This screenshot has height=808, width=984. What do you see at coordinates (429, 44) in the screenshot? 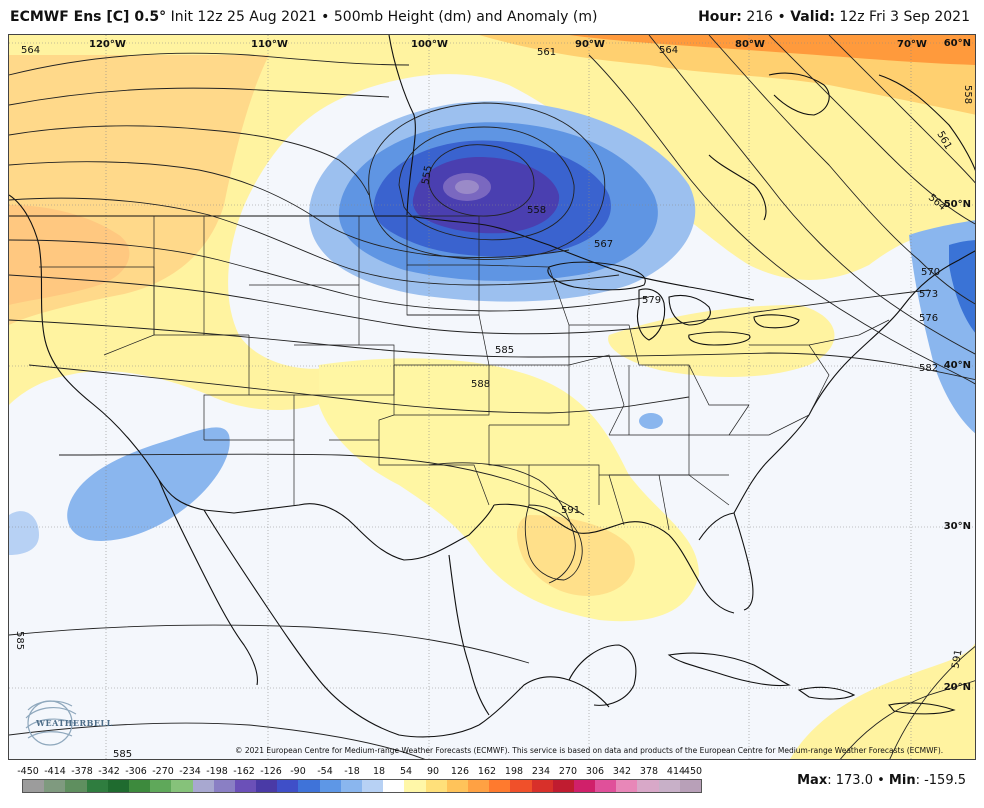
I see `longitude-label: 100°W` at bounding box center [429, 44].